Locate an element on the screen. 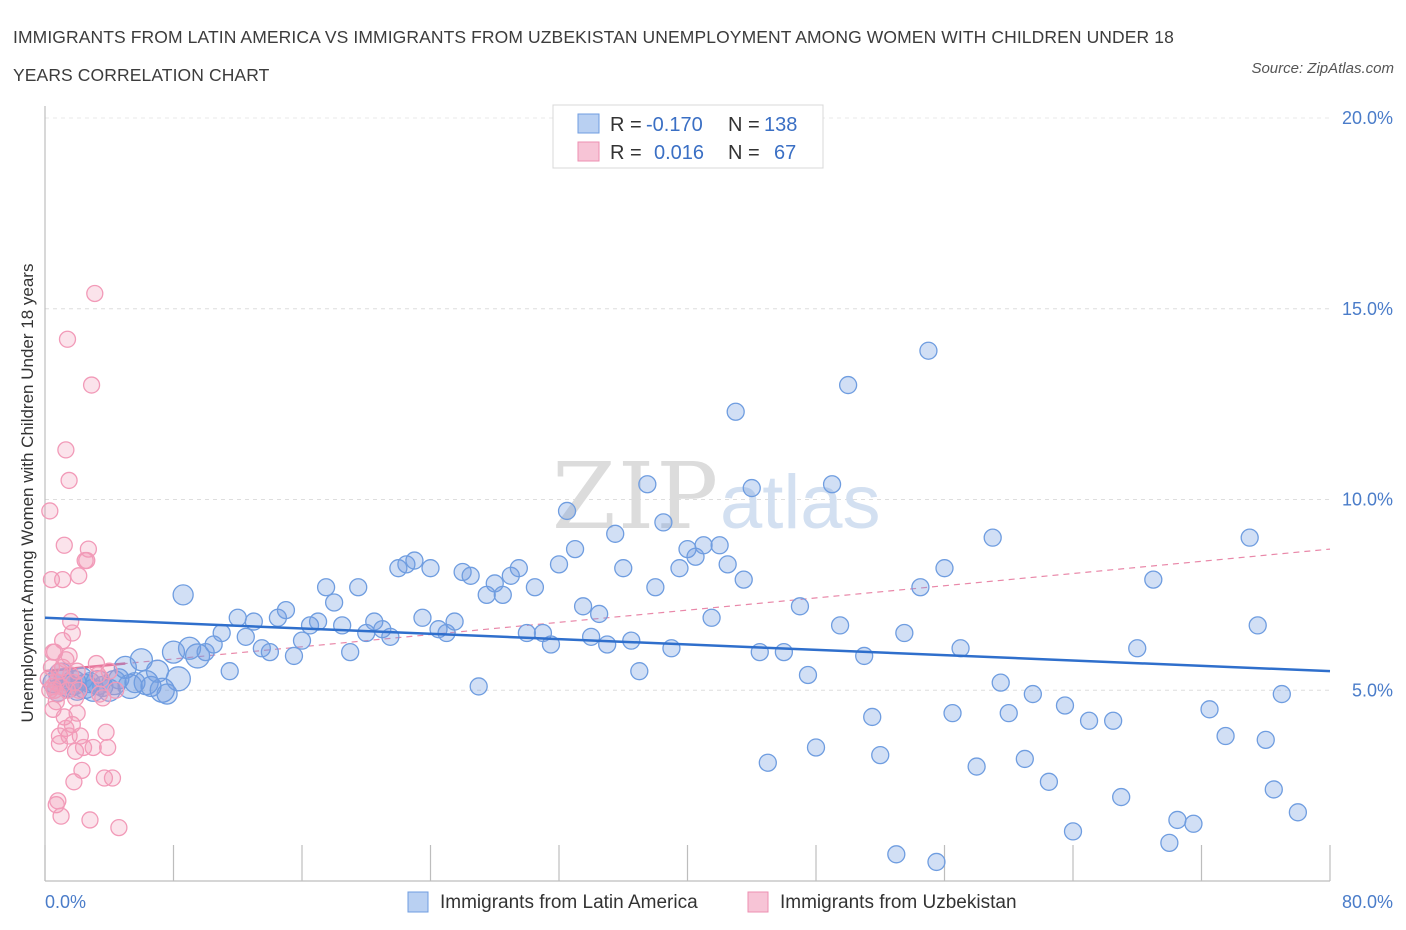 The width and height of the screenshot is (1406, 930). legend-n-label-uzbek: N = is located at coordinates (744, 153).